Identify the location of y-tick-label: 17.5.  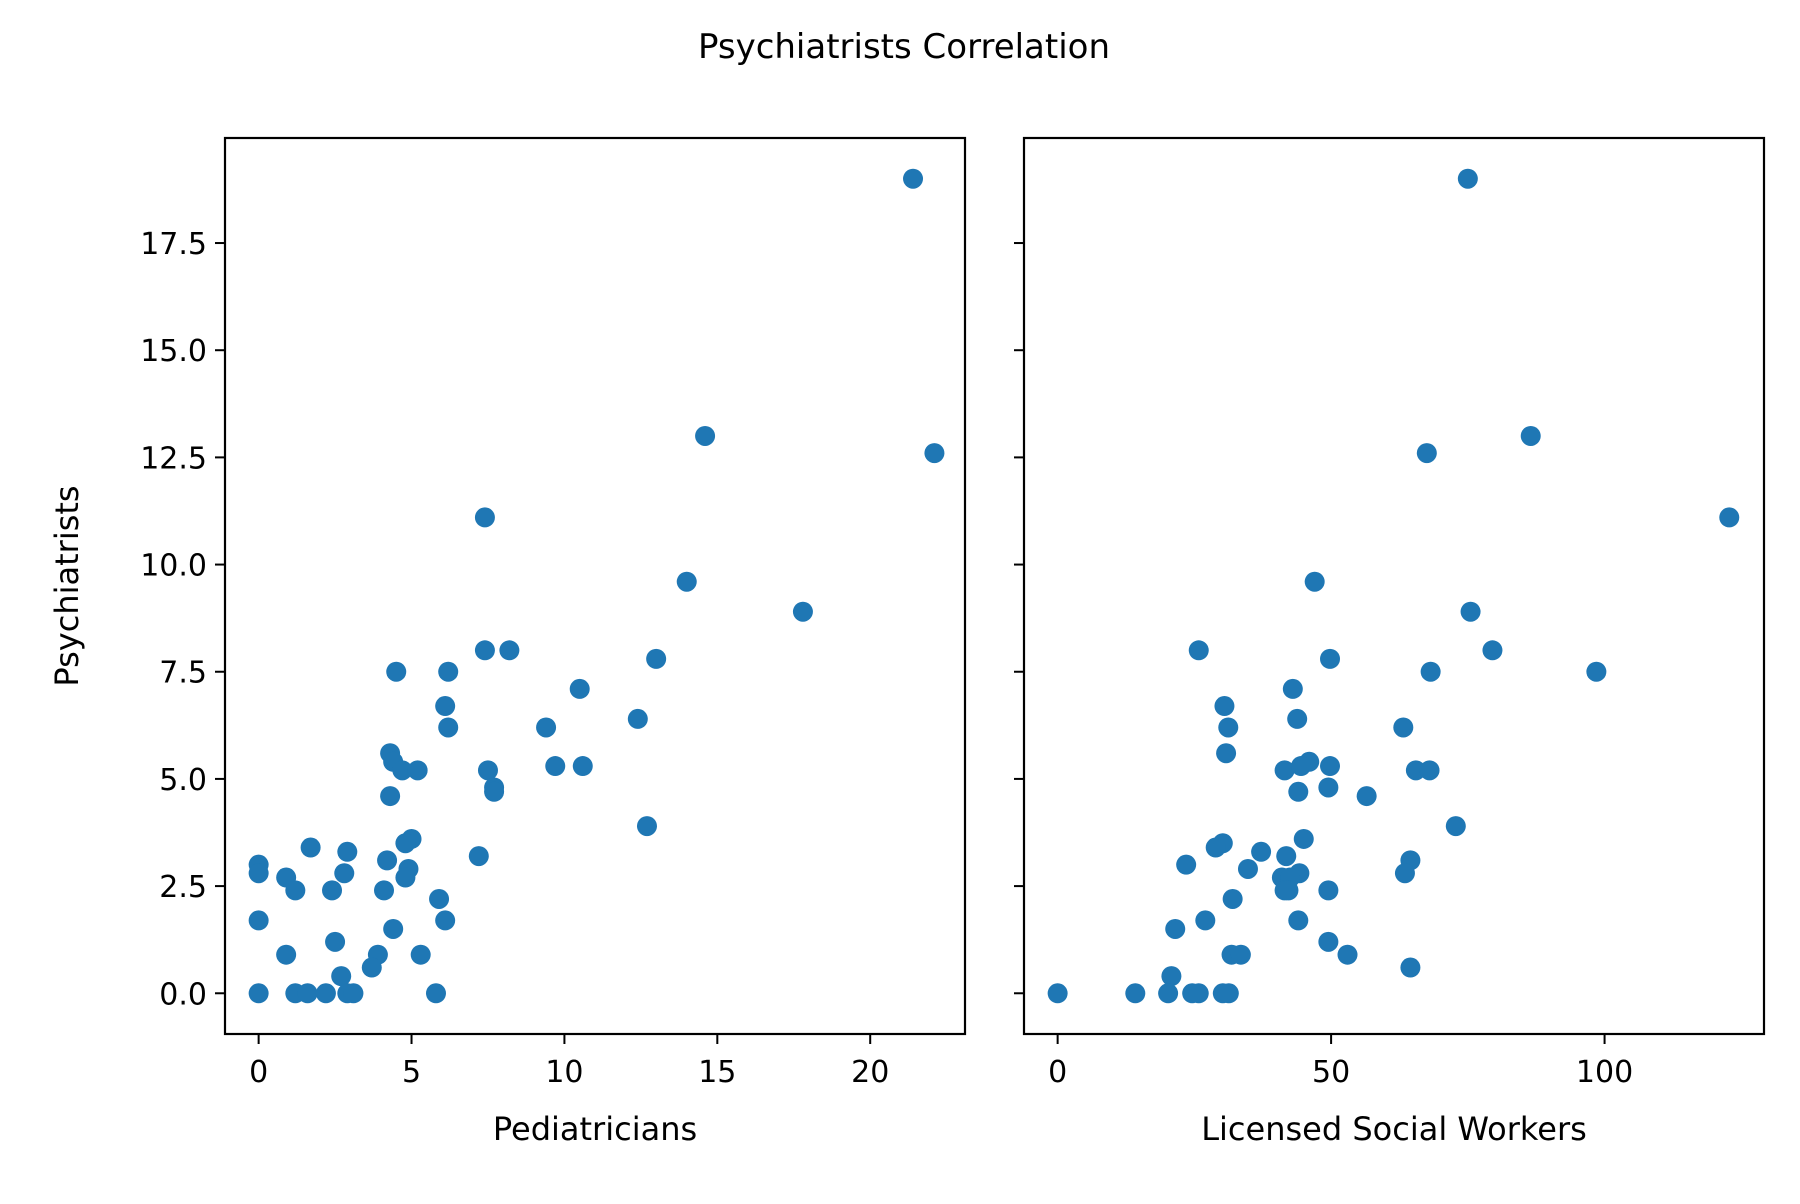
(173, 244).